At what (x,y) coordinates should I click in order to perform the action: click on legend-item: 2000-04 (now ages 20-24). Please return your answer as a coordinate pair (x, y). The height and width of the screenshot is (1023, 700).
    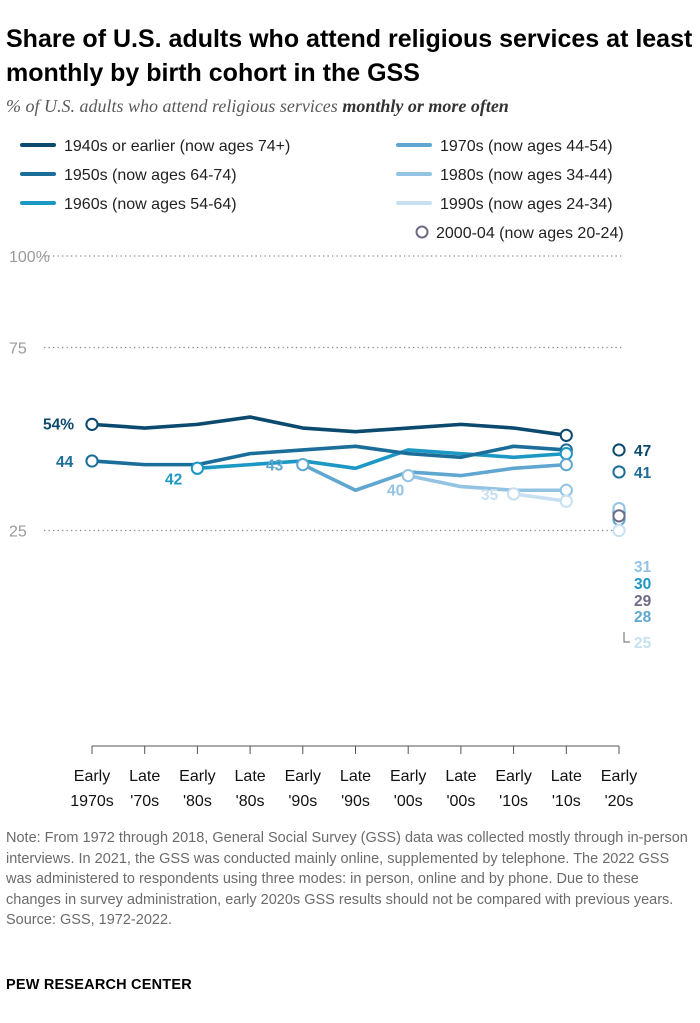
    Looking at the image, I should click on (530, 233).